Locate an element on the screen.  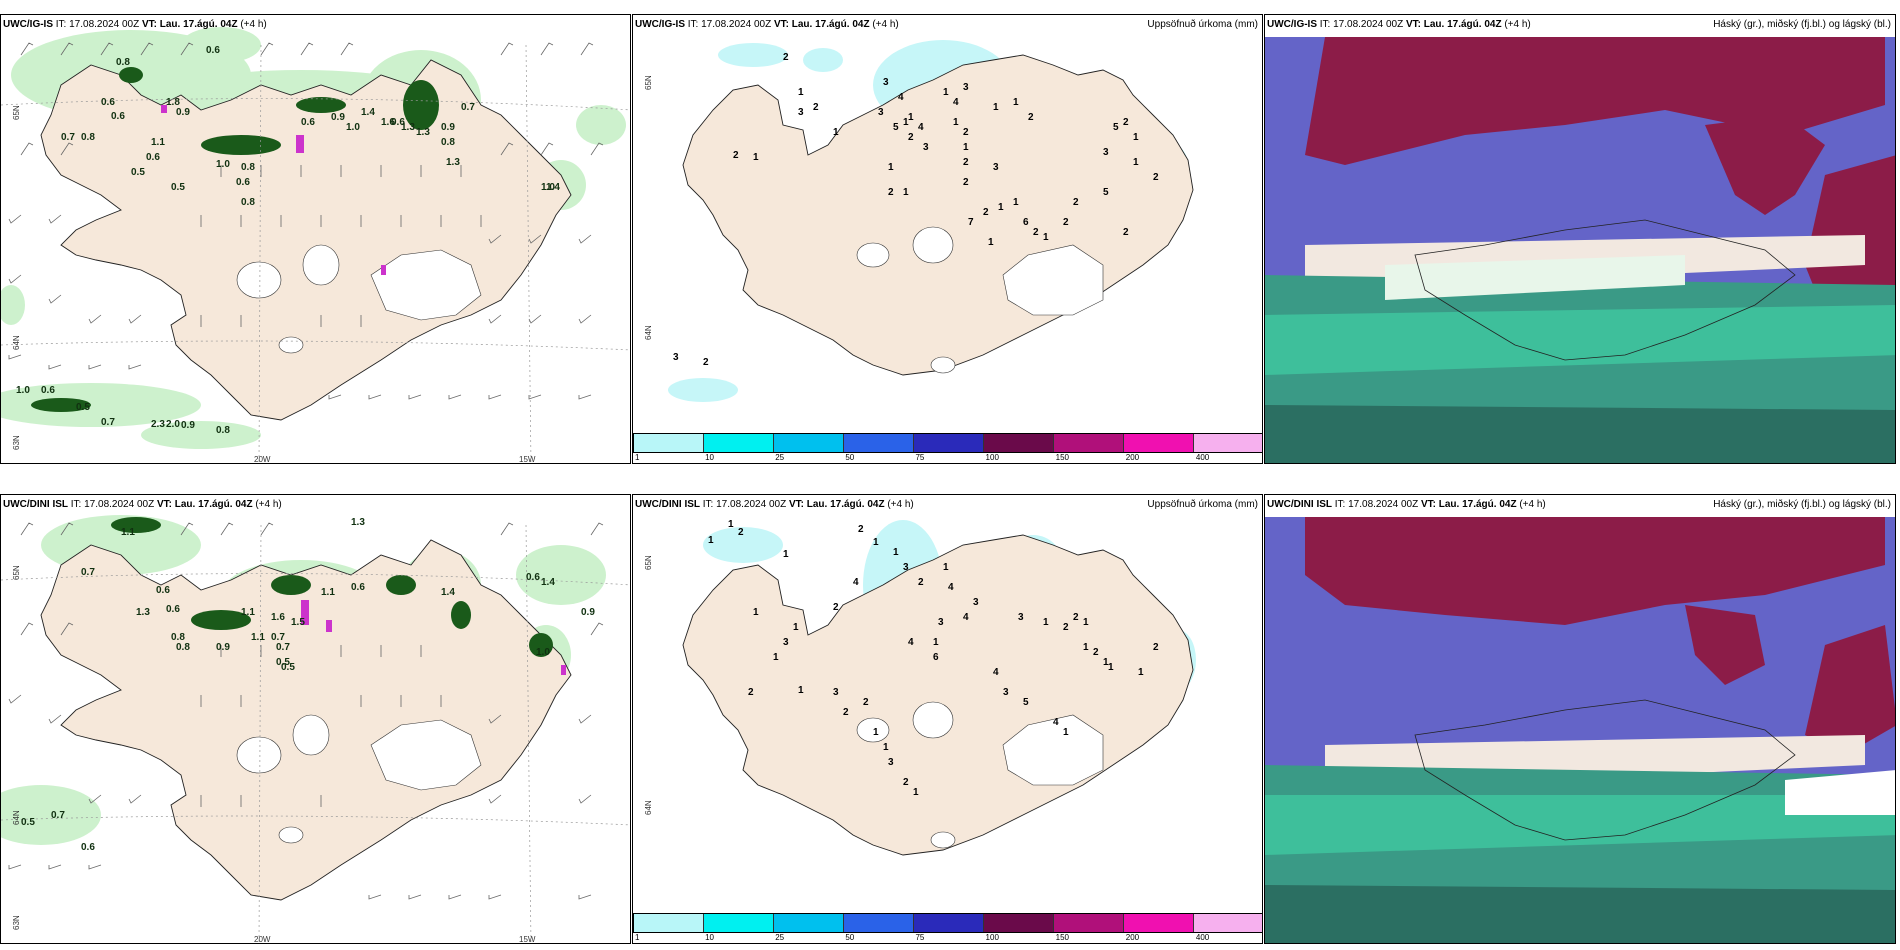
legend-tick: 400 is located at coordinates (1202, 457).